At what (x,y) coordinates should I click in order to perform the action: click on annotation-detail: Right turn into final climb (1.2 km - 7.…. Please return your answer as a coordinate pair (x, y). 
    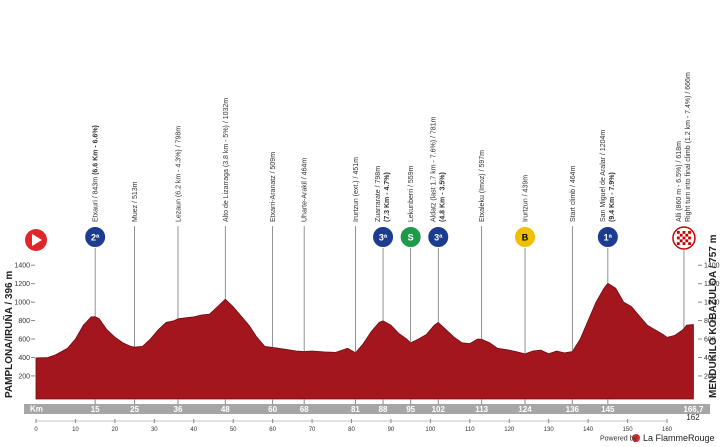
    Looking at the image, I should click on (688, 147).